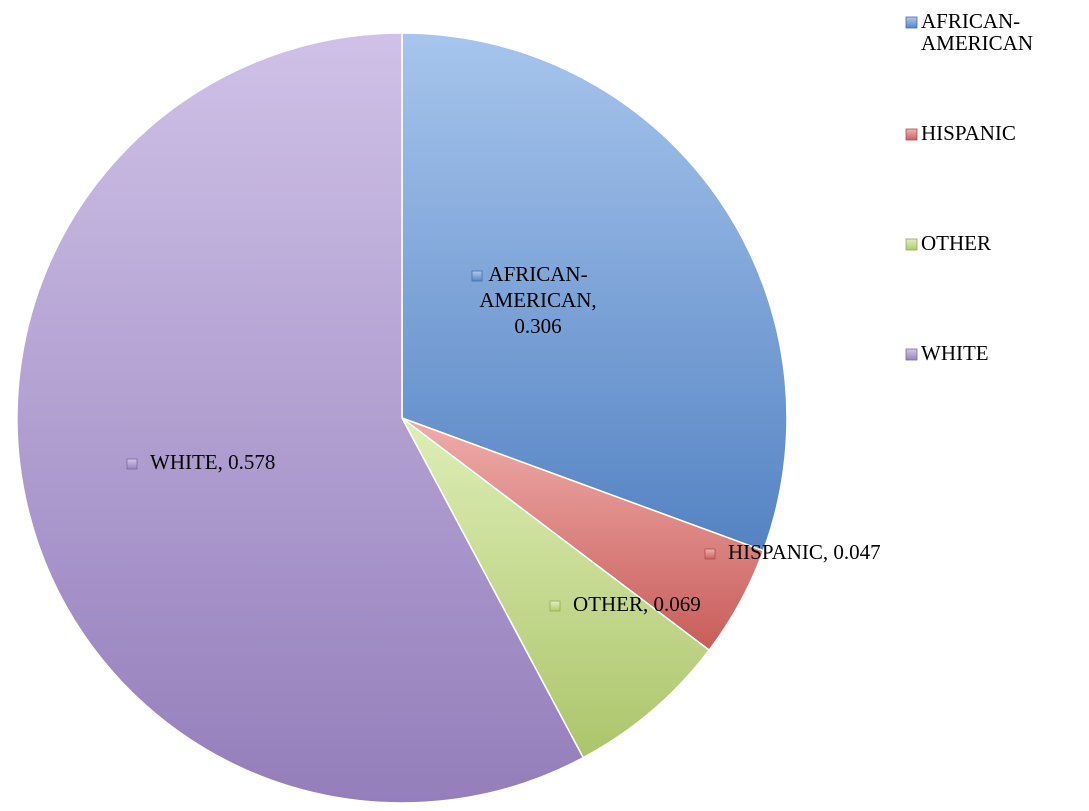 Image resolution: width=1089 pixels, height=811 pixels. What do you see at coordinates (970, 21) in the screenshot?
I see `legend-label-african-american: AFRICAN-` at bounding box center [970, 21].